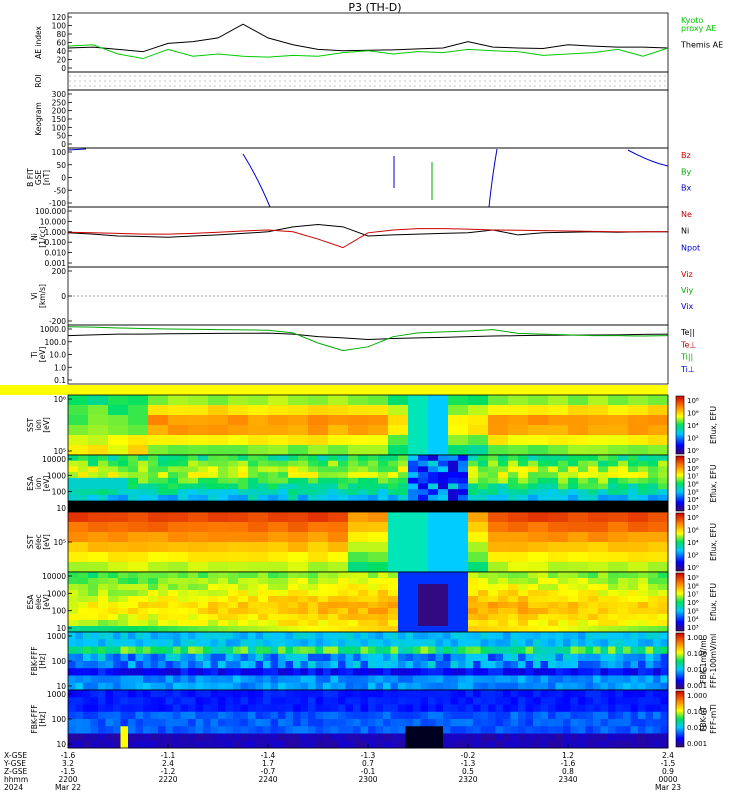  I want to click on colorbar-label-text: Eflux, EFU, so click(713, 602).